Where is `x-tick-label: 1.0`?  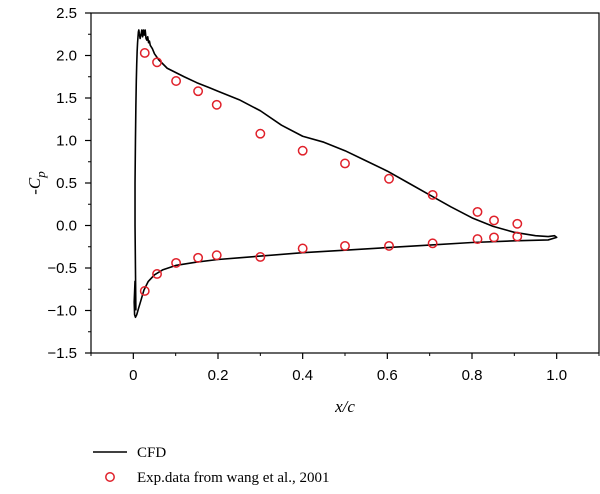
x-tick-label: 1.0 is located at coordinates (556, 375).